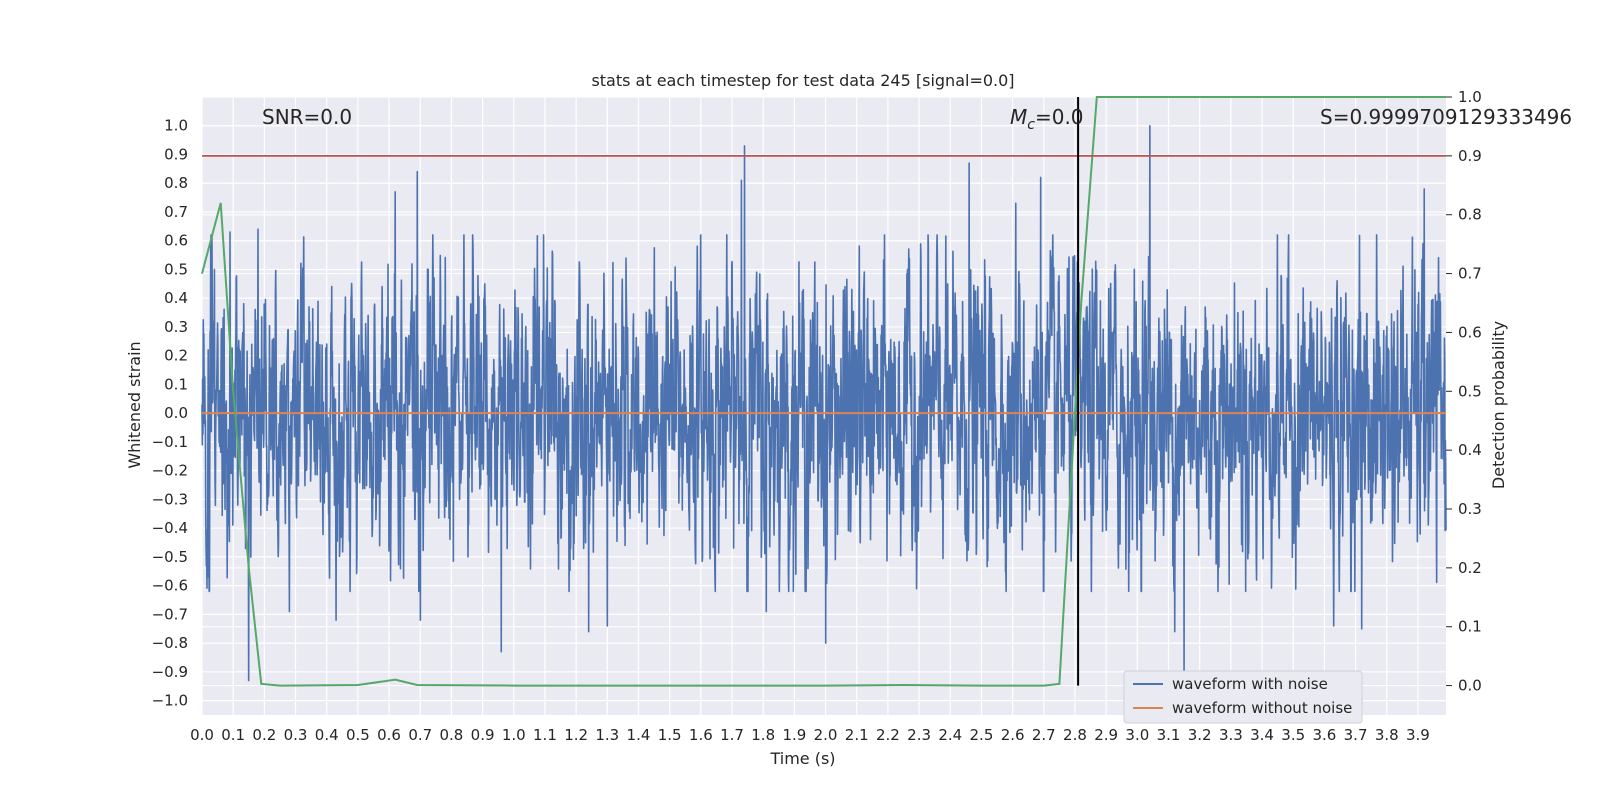 The width and height of the screenshot is (1600, 800). What do you see at coordinates (670, 735) in the screenshot?
I see `x-tick-label: 1.5` at bounding box center [670, 735].